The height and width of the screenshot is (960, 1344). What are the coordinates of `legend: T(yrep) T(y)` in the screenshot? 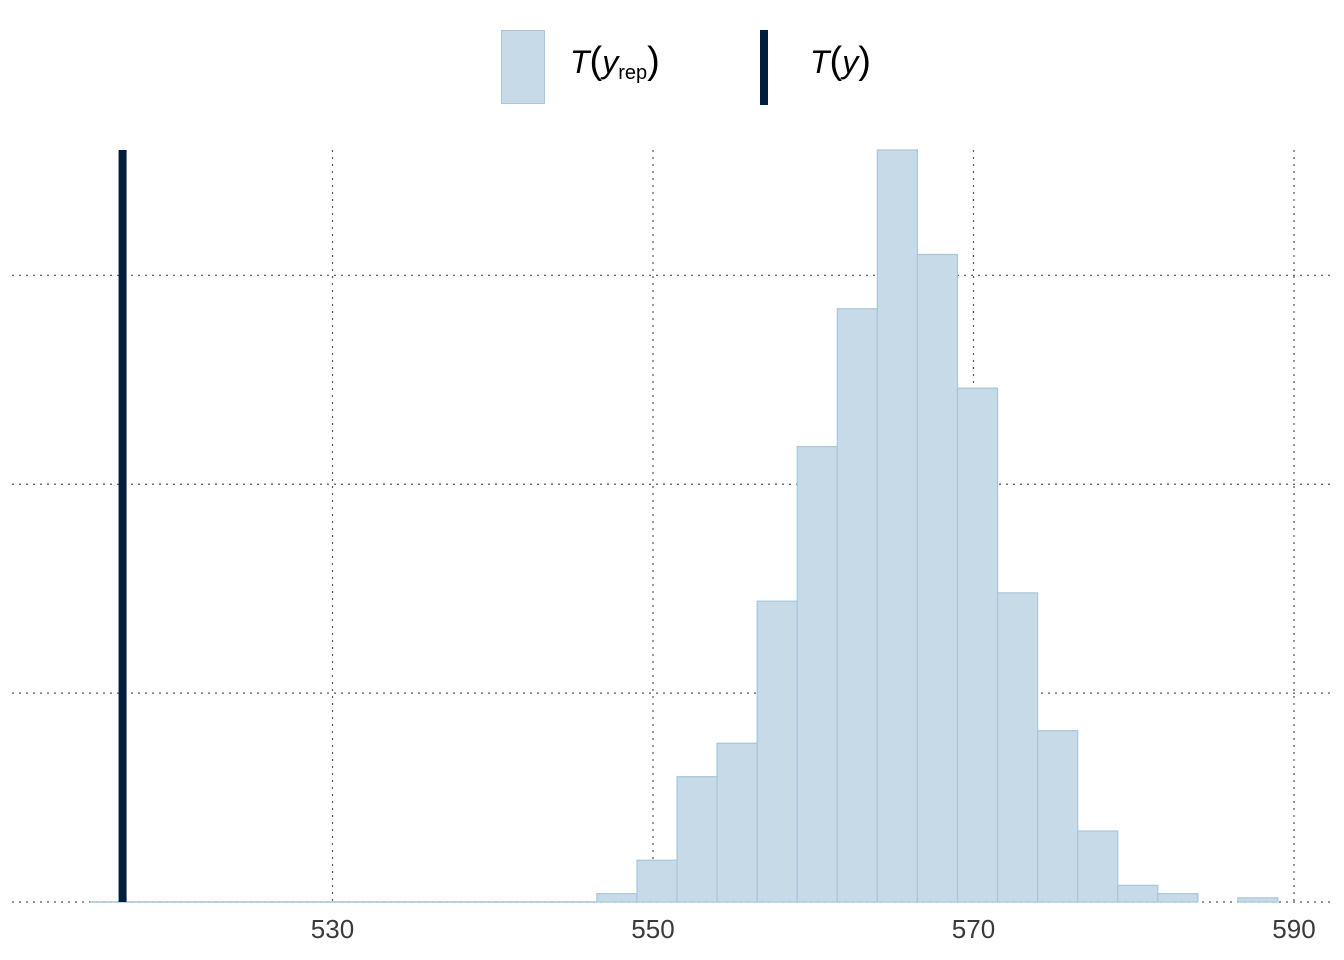 It's located at (672, 60).